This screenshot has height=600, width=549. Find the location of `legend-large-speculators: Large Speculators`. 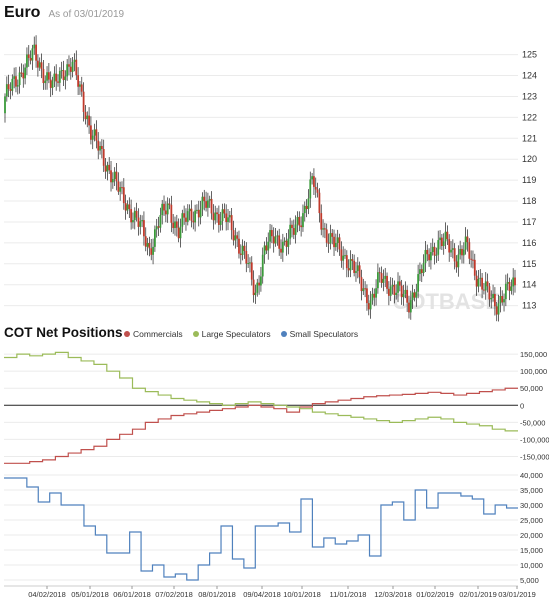

legend-large-speculators: Large Speculators is located at coordinates (231, 334).